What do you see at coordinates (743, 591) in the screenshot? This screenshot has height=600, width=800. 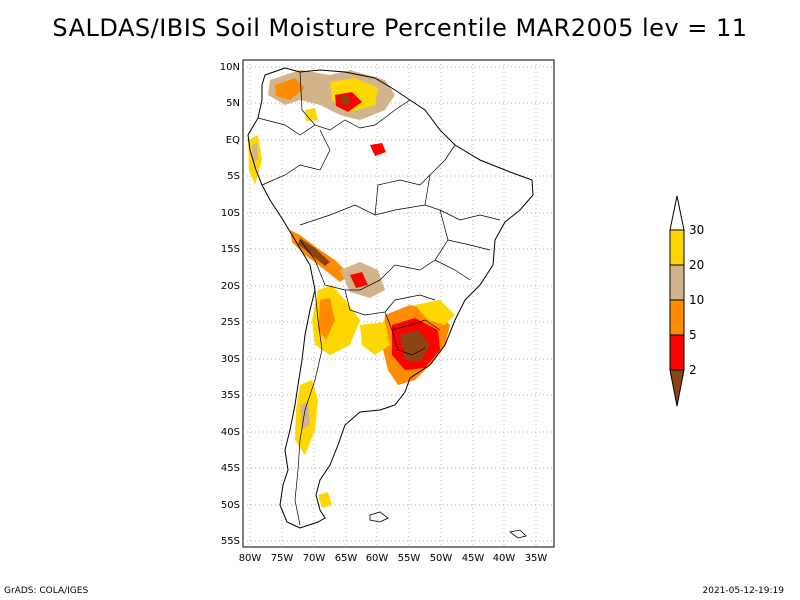 I see `footer-timestamp: 2021-05-12-19:19` at bounding box center [743, 591].